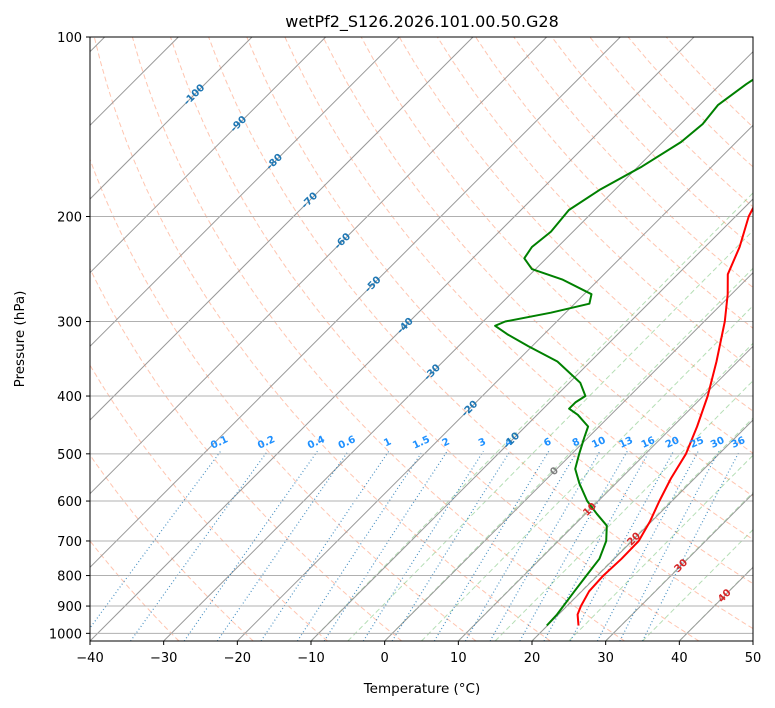  I want to click on mixing-ratio-label: 4, so click(508, 442).